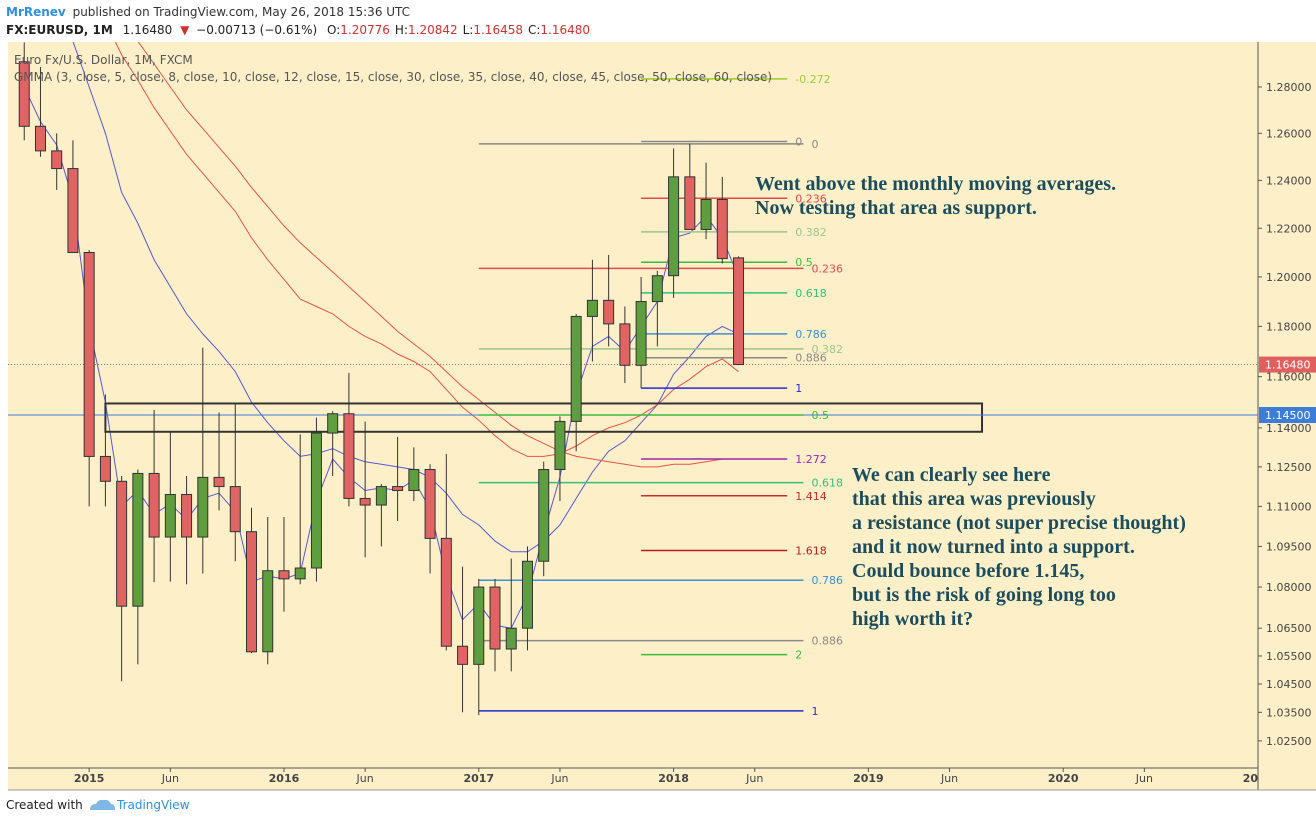 The width and height of the screenshot is (1316, 823). I want to click on y-tick-label: 1.06500, so click(1289, 628).